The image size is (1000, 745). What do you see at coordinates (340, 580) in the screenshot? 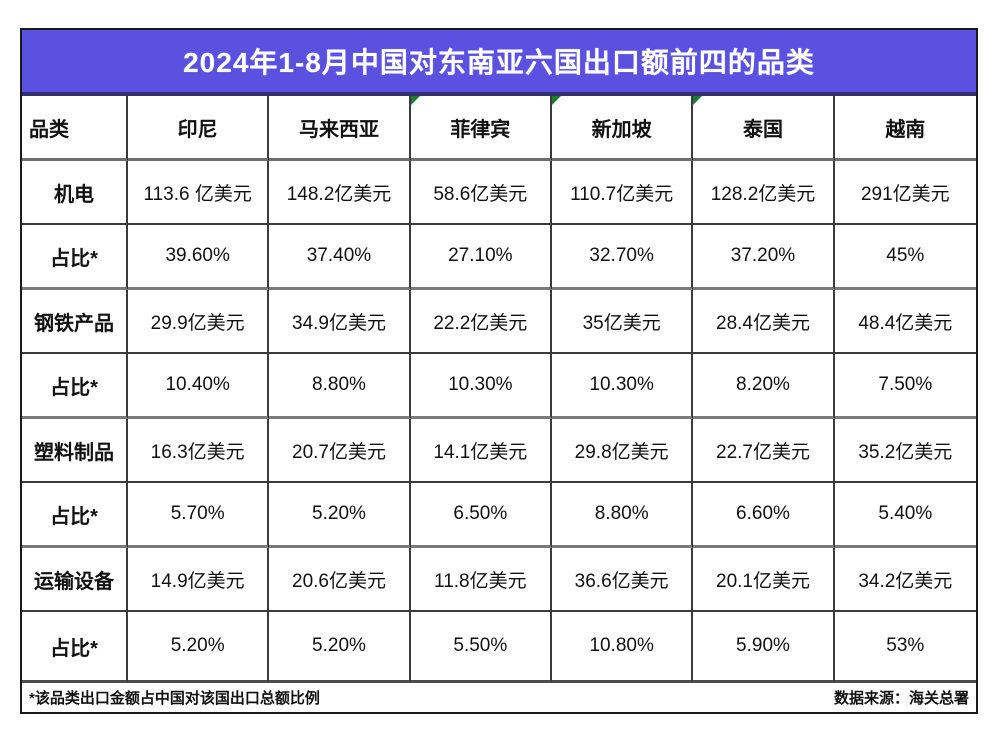
I see `table-cell: 20.6亿美元` at bounding box center [340, 580].